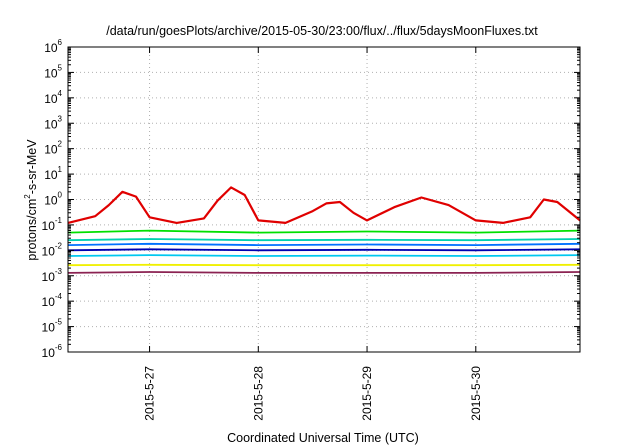 The height and width of the screenshot is (448, 640). What do you see at coordinates (258, 393) in the screenshot?
I see `x-tick-label: 2015-5-28` at bounding box center [258, 393].